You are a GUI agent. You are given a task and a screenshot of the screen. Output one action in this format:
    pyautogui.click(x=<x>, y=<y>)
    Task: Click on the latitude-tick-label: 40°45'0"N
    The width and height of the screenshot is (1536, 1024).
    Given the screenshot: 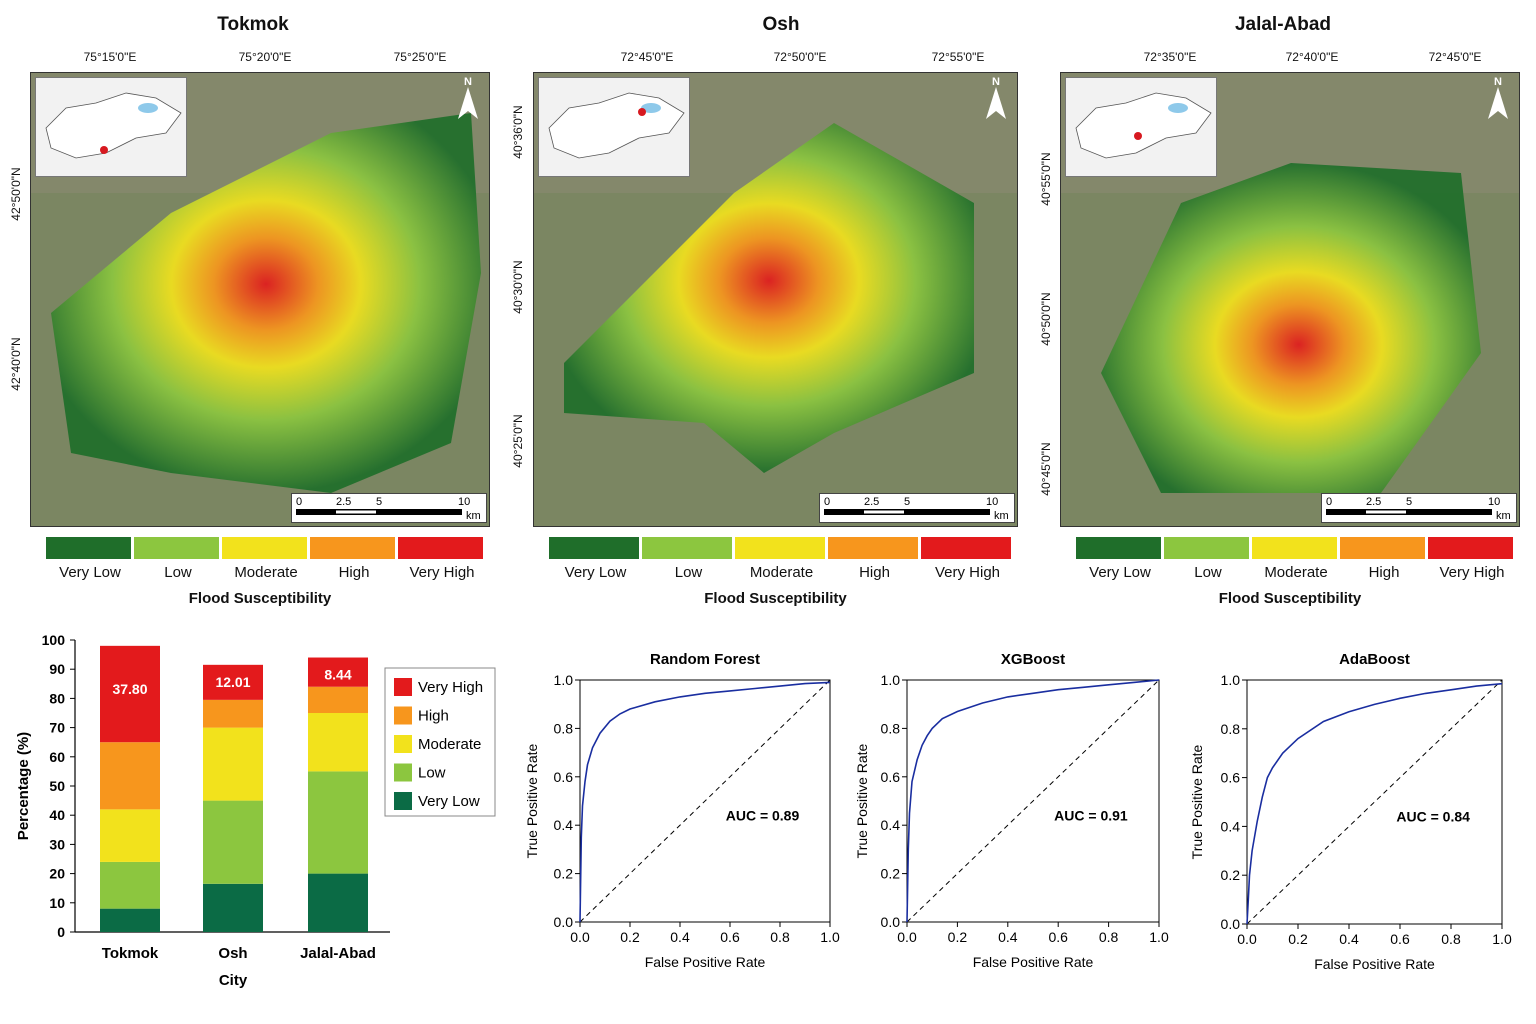 What is the action you would take?
    pyautogui.click(x=1046, y=469)
    